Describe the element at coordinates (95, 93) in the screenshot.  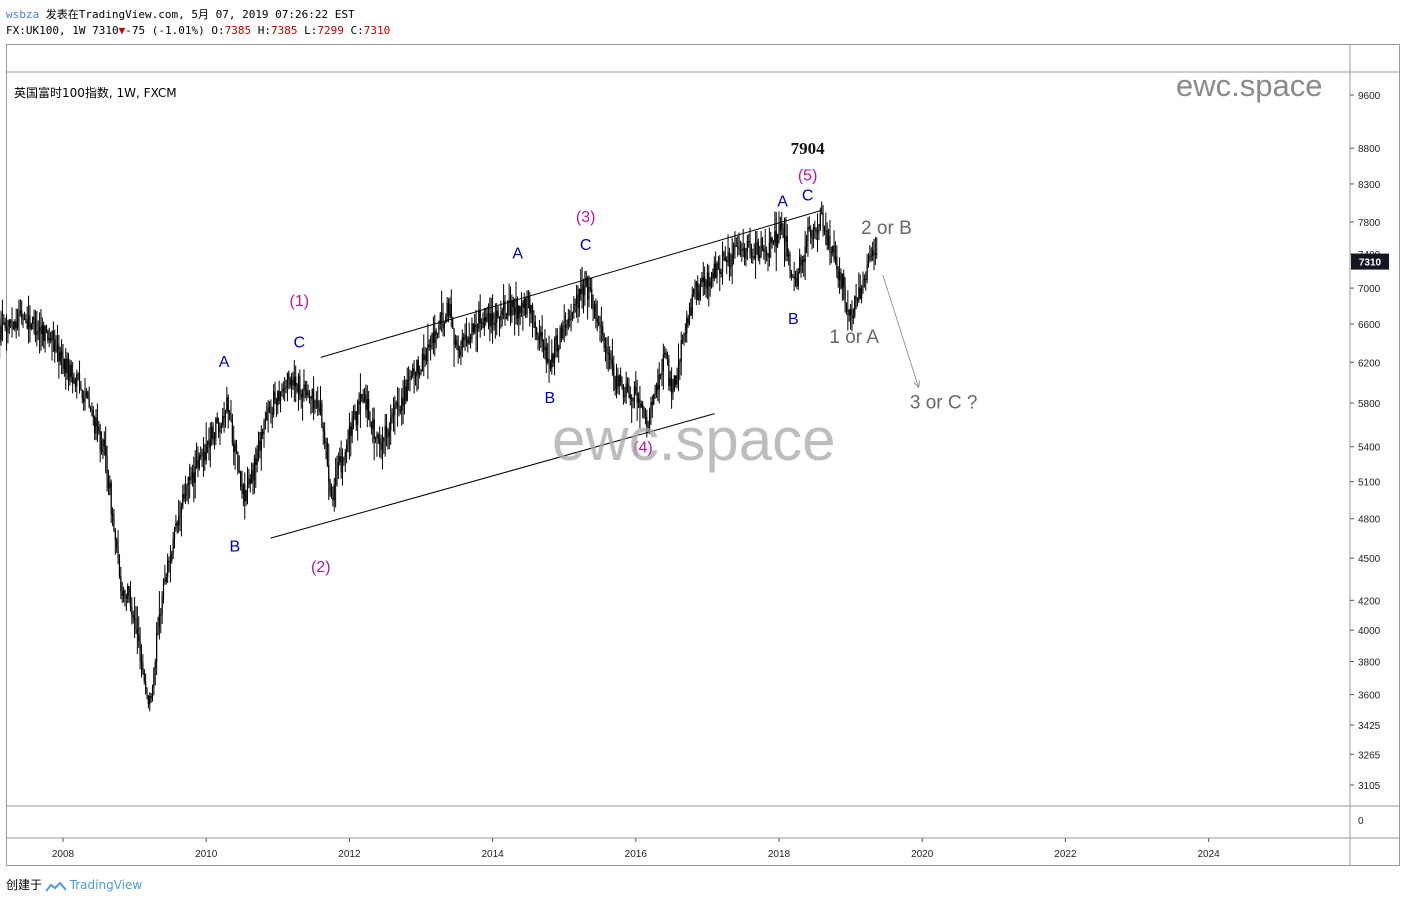
I see `chart-legend-title: 英国富时100指数, 1W, FXCM` at that location.